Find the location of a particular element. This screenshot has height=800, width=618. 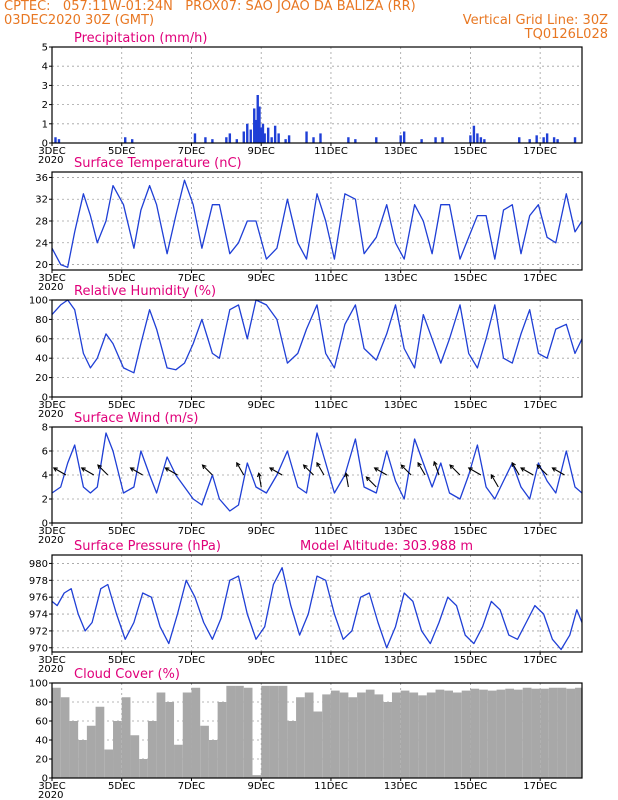

y-tick-label: 80 is located at coordinates (41, 703).